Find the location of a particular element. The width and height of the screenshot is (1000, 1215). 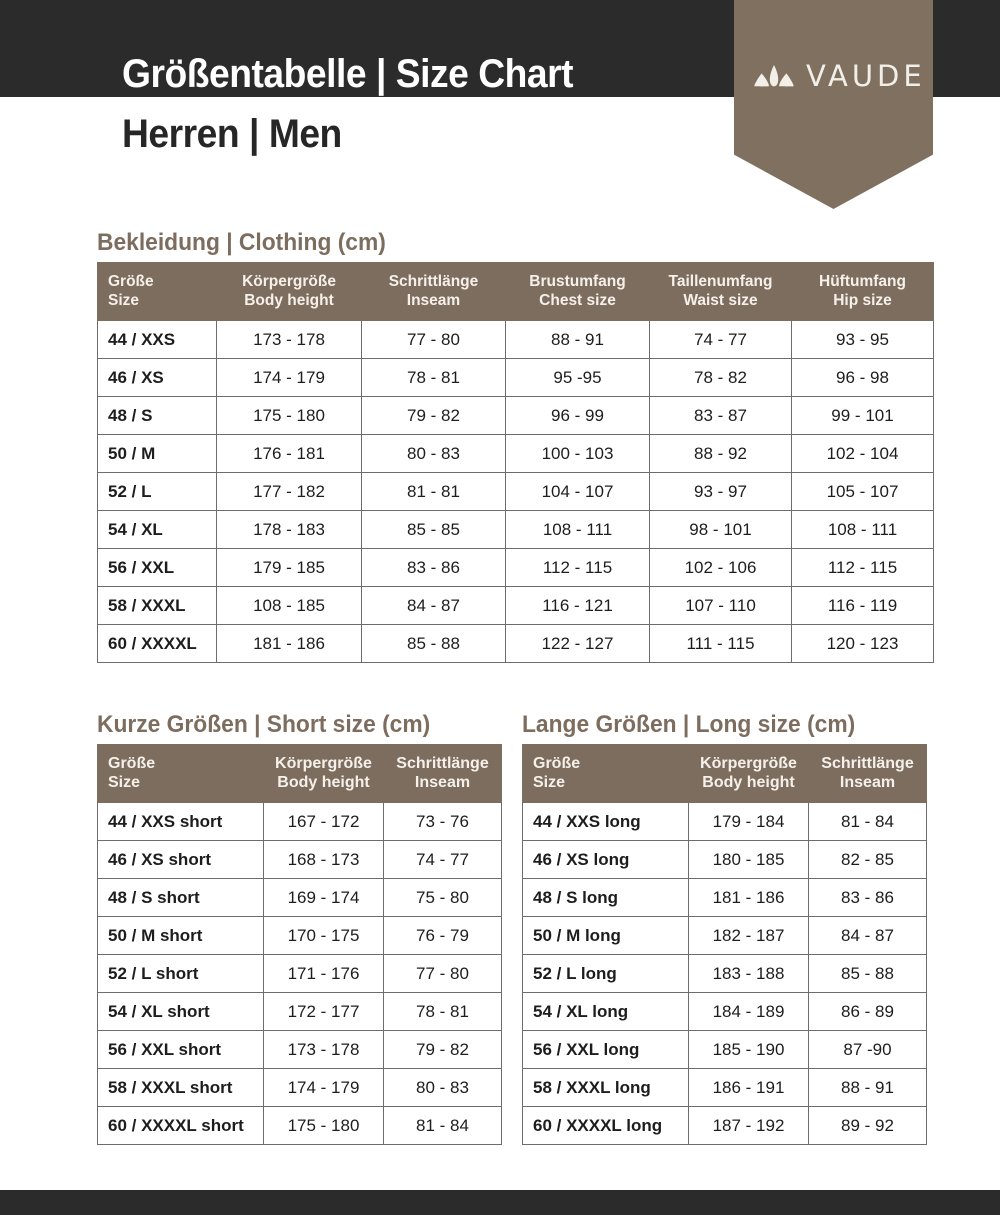

section-caption-long: Lange Größen | Long size (cm) is located at coordinates (689, 724).